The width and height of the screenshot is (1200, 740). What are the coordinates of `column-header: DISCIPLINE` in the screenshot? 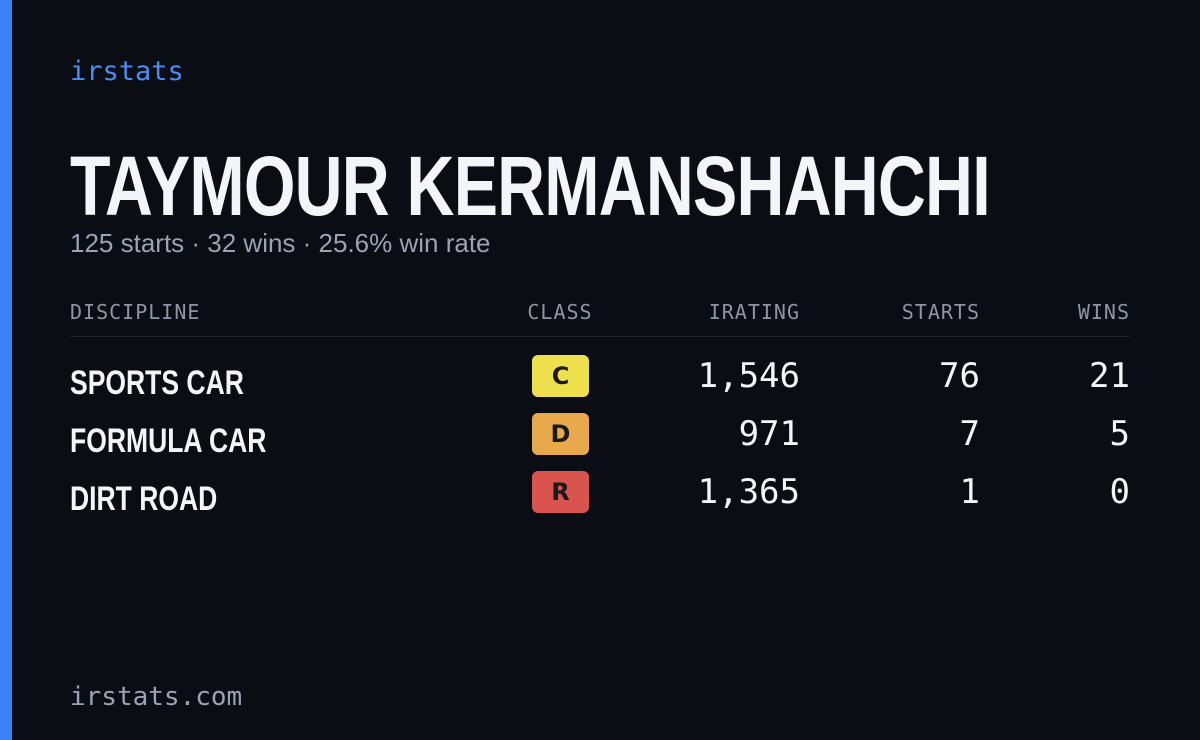 It's located at (135, 312).